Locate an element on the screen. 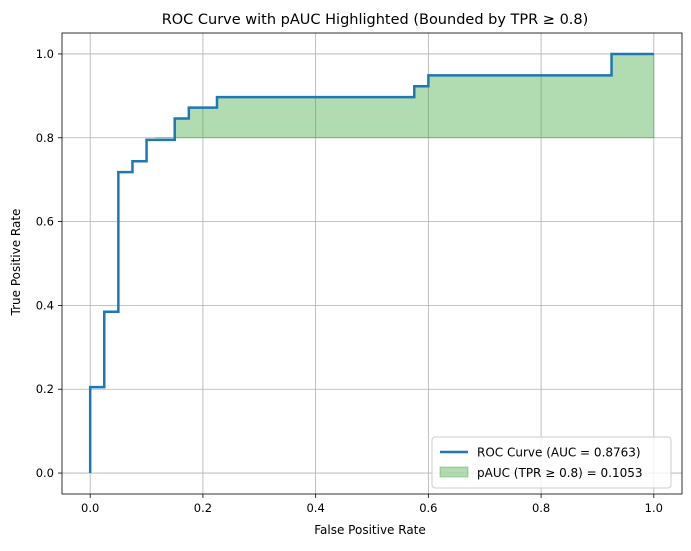  pauc-fill-region is located at coordinates (405, 96).